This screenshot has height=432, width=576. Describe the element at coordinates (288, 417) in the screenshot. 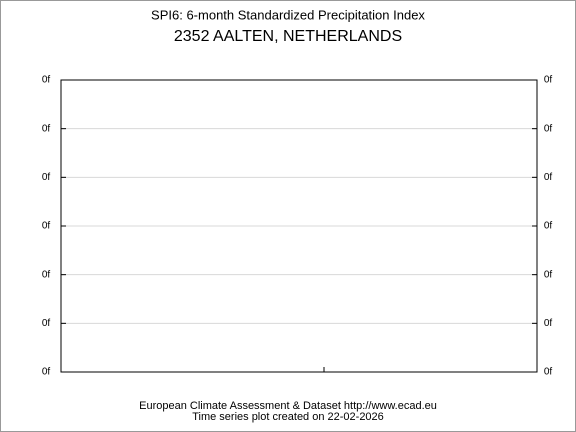

I see `footer: Time series plot created on 22-02-2026` at that location.